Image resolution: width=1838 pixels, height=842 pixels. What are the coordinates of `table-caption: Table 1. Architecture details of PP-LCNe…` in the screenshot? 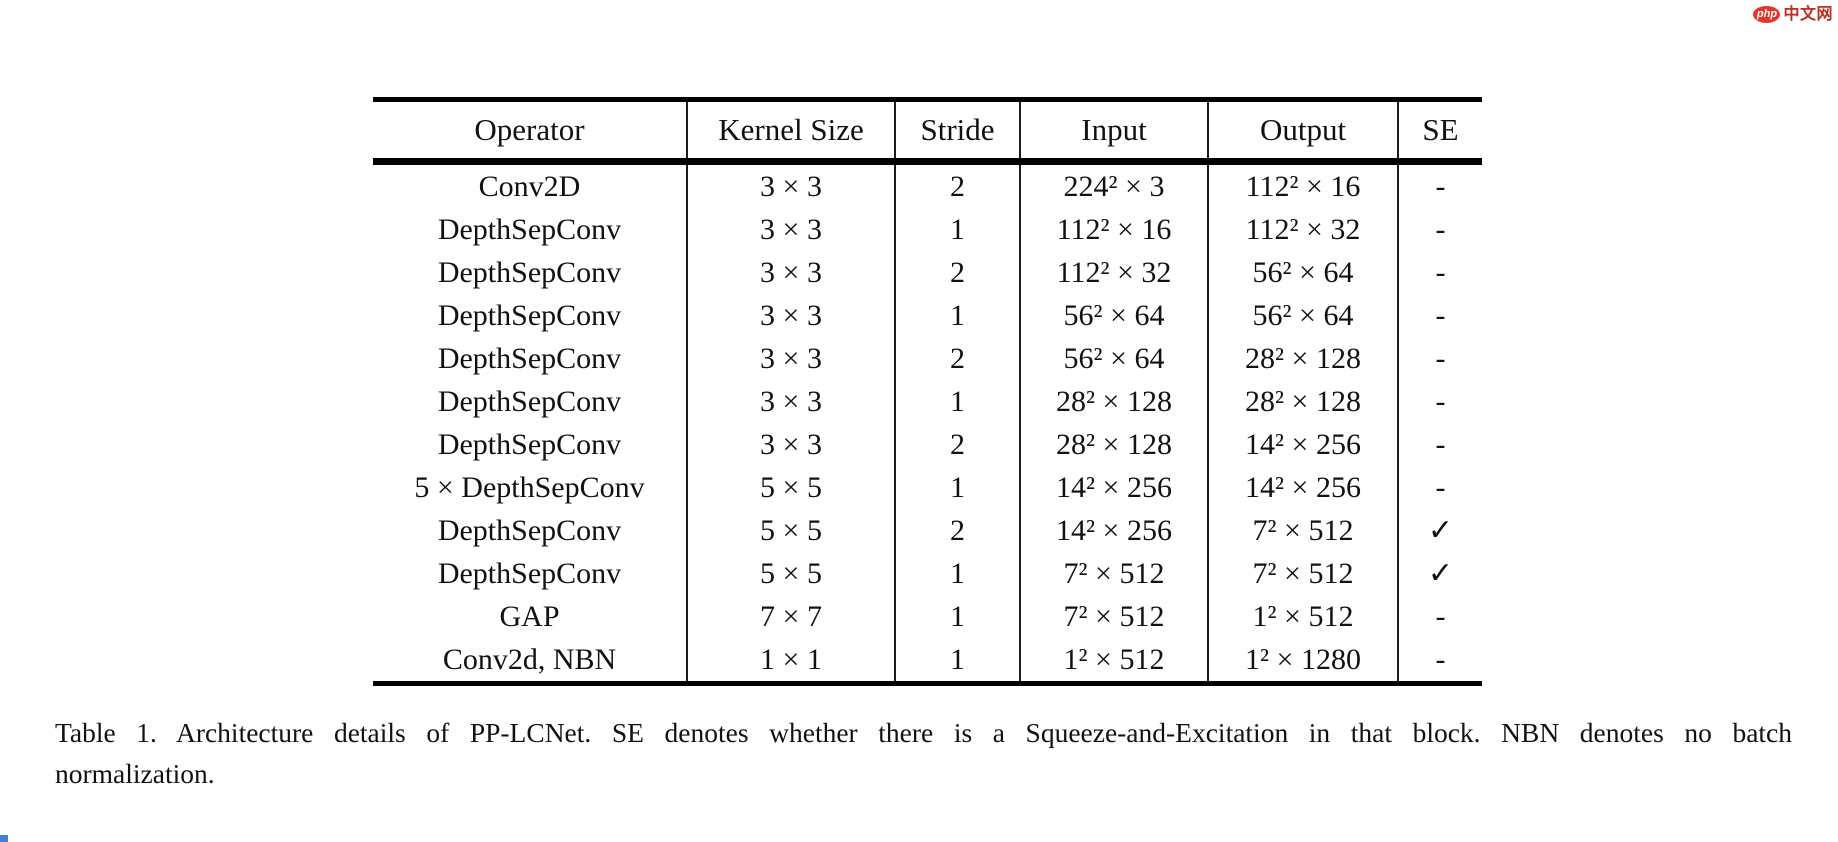 It's located at (923, 753).